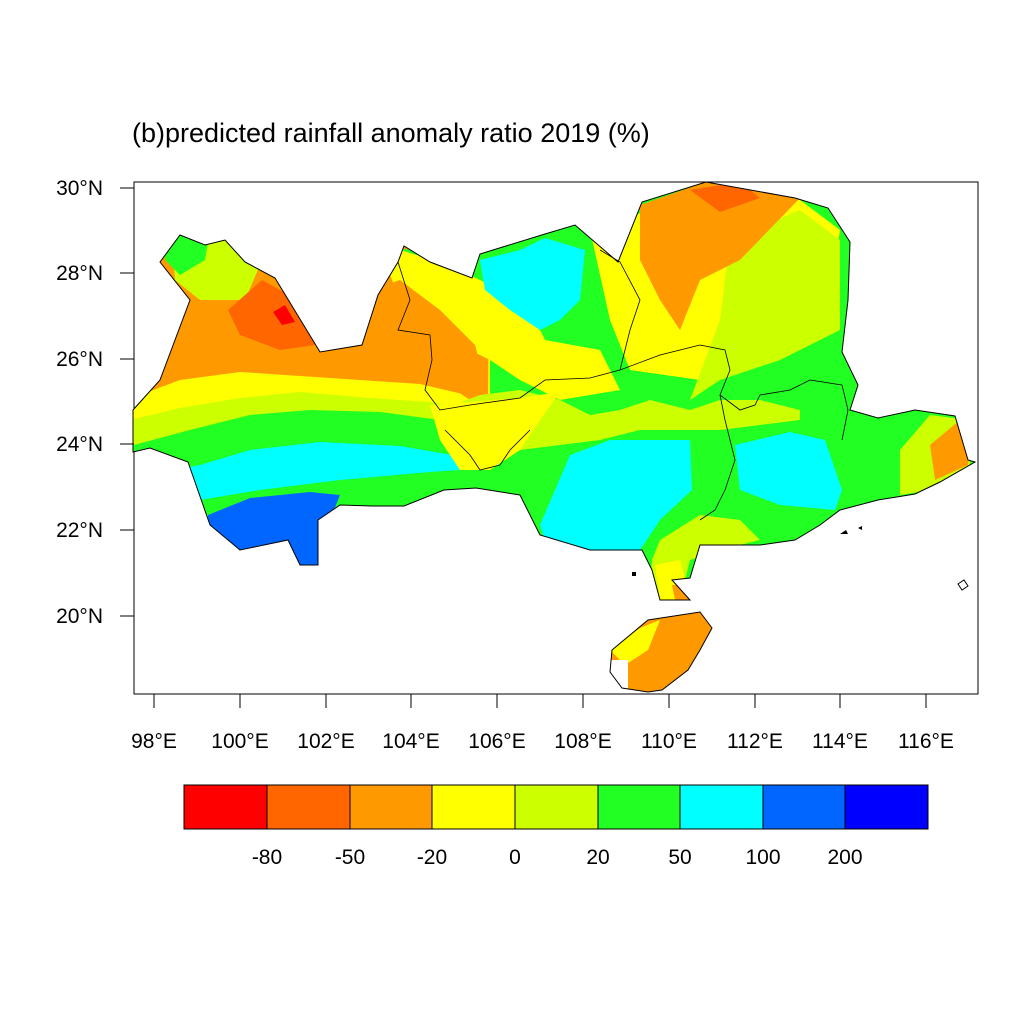  I want to click on lon-label: 114°E, so click(840, 741).